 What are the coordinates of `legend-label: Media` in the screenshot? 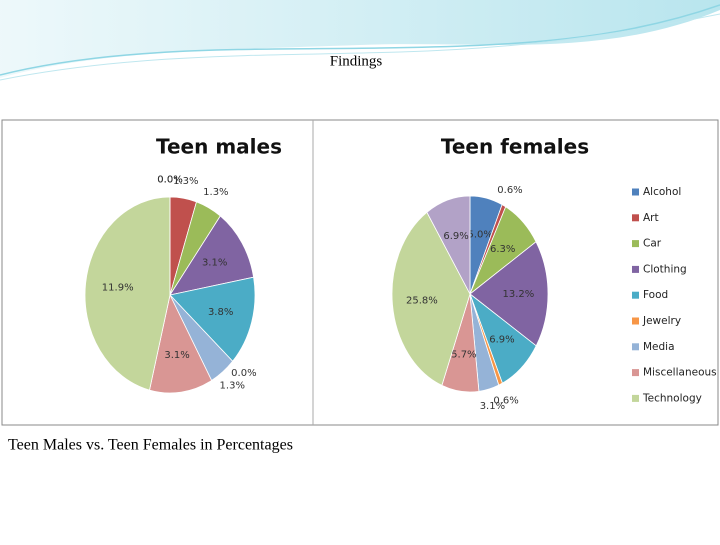 It's located at (659, 347).